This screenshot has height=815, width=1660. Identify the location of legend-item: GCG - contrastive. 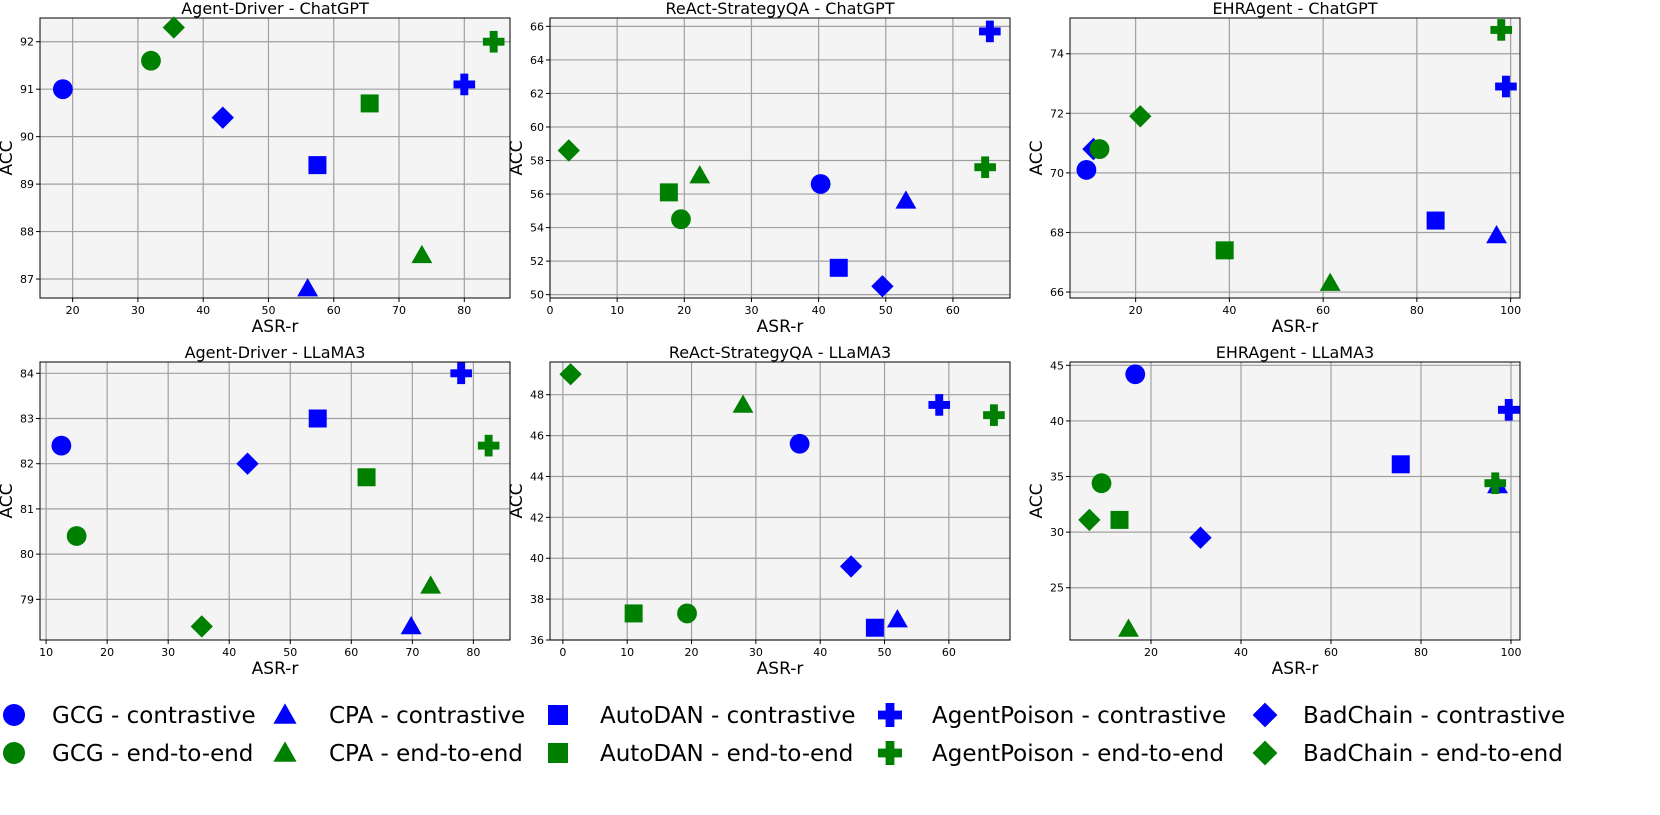
(129, 716).